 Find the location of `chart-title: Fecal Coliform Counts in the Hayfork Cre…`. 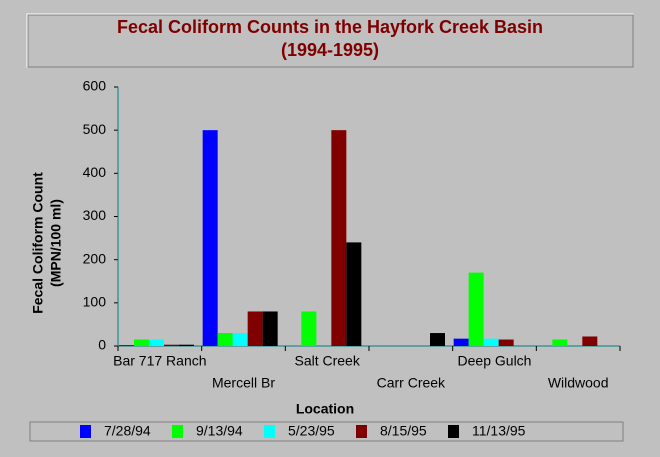

chart-title: Fecal Coliform Counts in the Hayfork Cre… is located at coordinates (330, 27).